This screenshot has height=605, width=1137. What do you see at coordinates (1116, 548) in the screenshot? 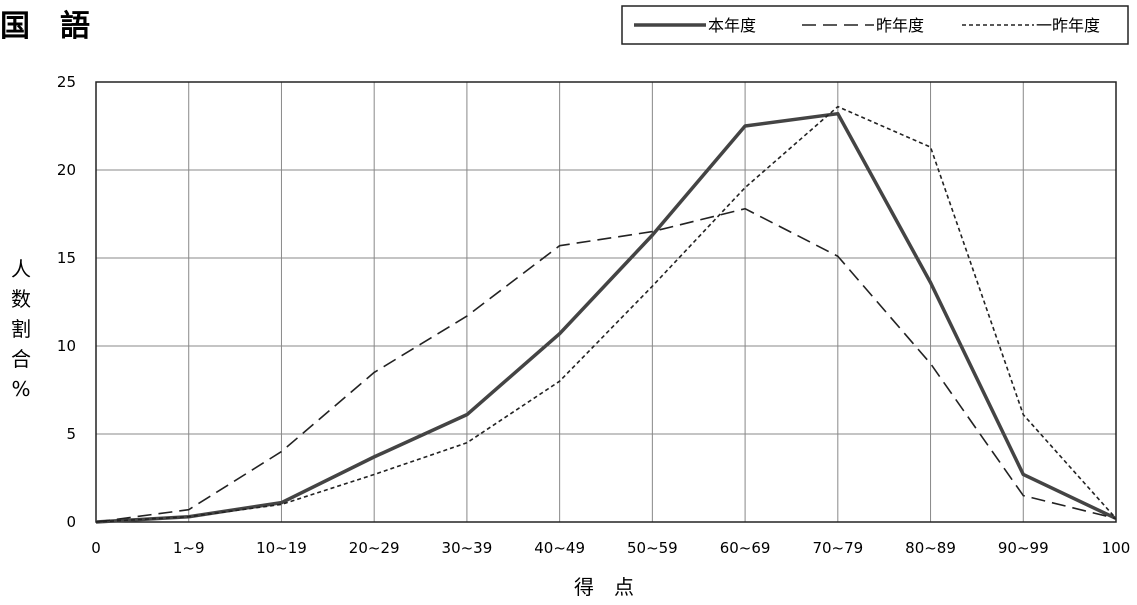
I see `x-tick-label: 100` at bounding box center [1116, 548].